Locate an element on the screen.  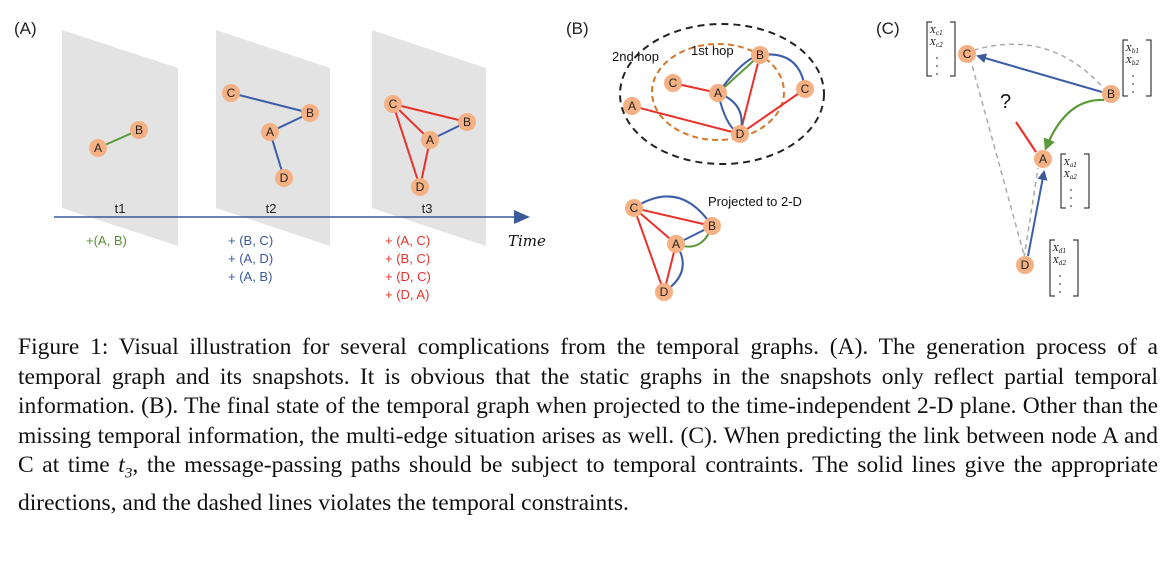
node-c-c: C is located at coordinates (967, 54).